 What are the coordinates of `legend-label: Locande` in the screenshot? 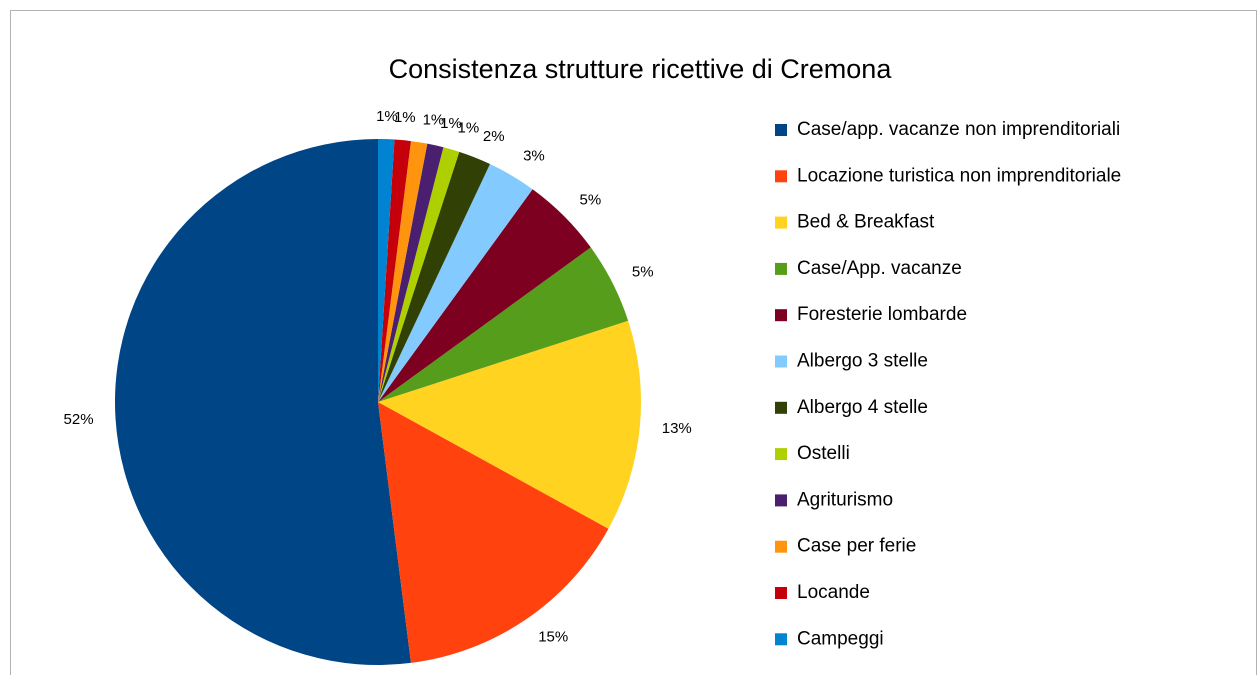 It's located at (833, 592).